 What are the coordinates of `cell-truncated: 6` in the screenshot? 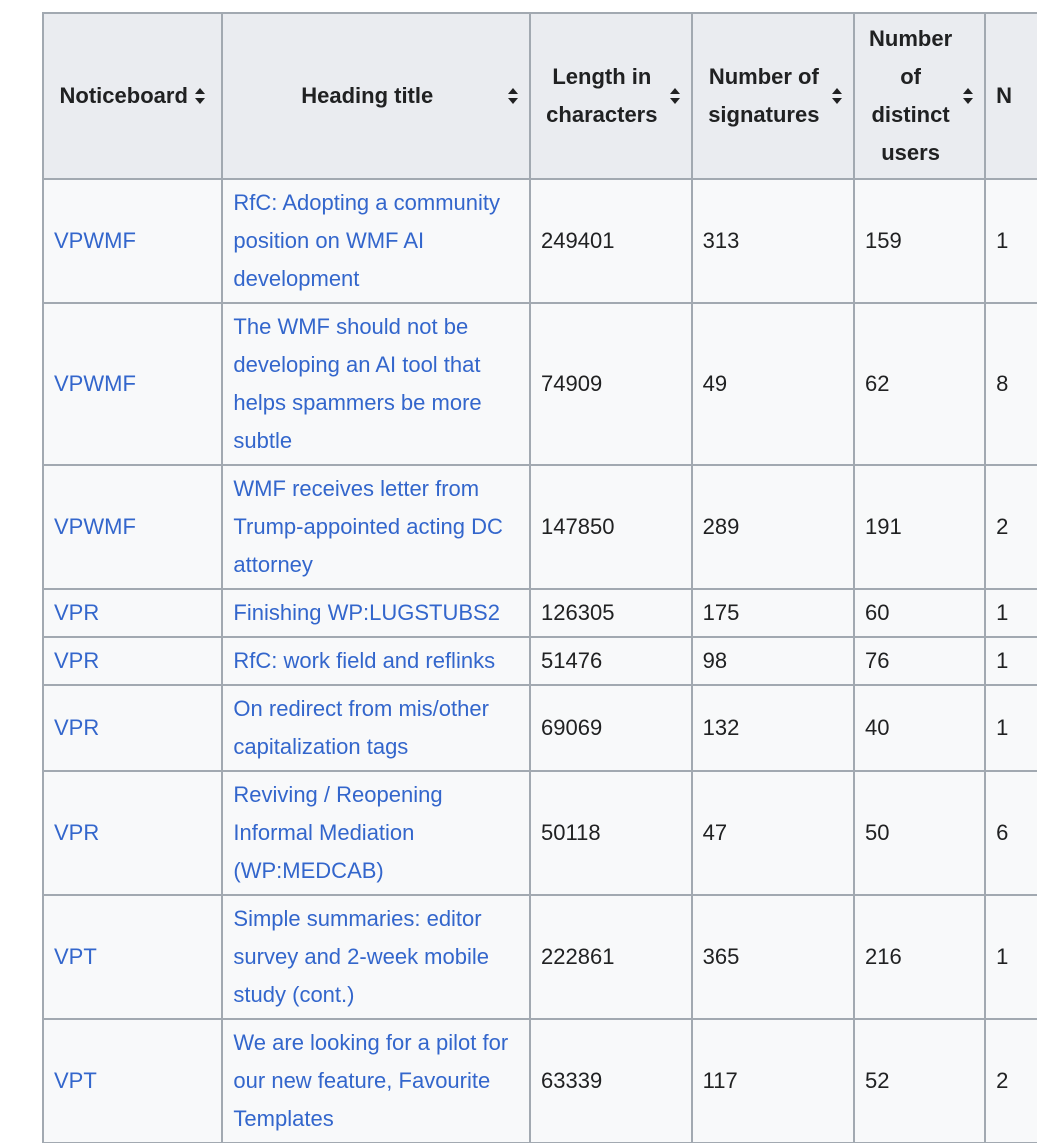 It's located at (1010, 833).